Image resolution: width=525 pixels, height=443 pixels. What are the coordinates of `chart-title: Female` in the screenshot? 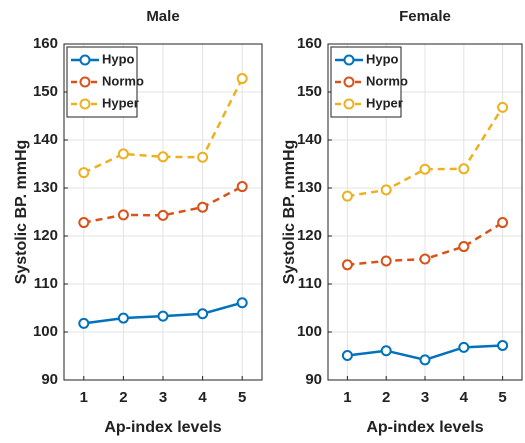 It's located at (425, 16).